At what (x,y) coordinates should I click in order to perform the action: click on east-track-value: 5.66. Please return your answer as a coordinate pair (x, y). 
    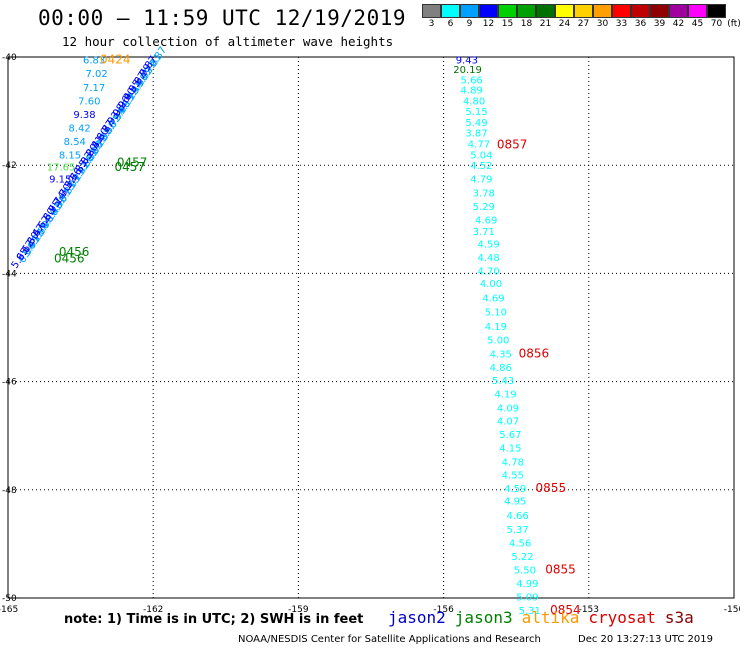
    Looking at the image, I should click on (472, 81).